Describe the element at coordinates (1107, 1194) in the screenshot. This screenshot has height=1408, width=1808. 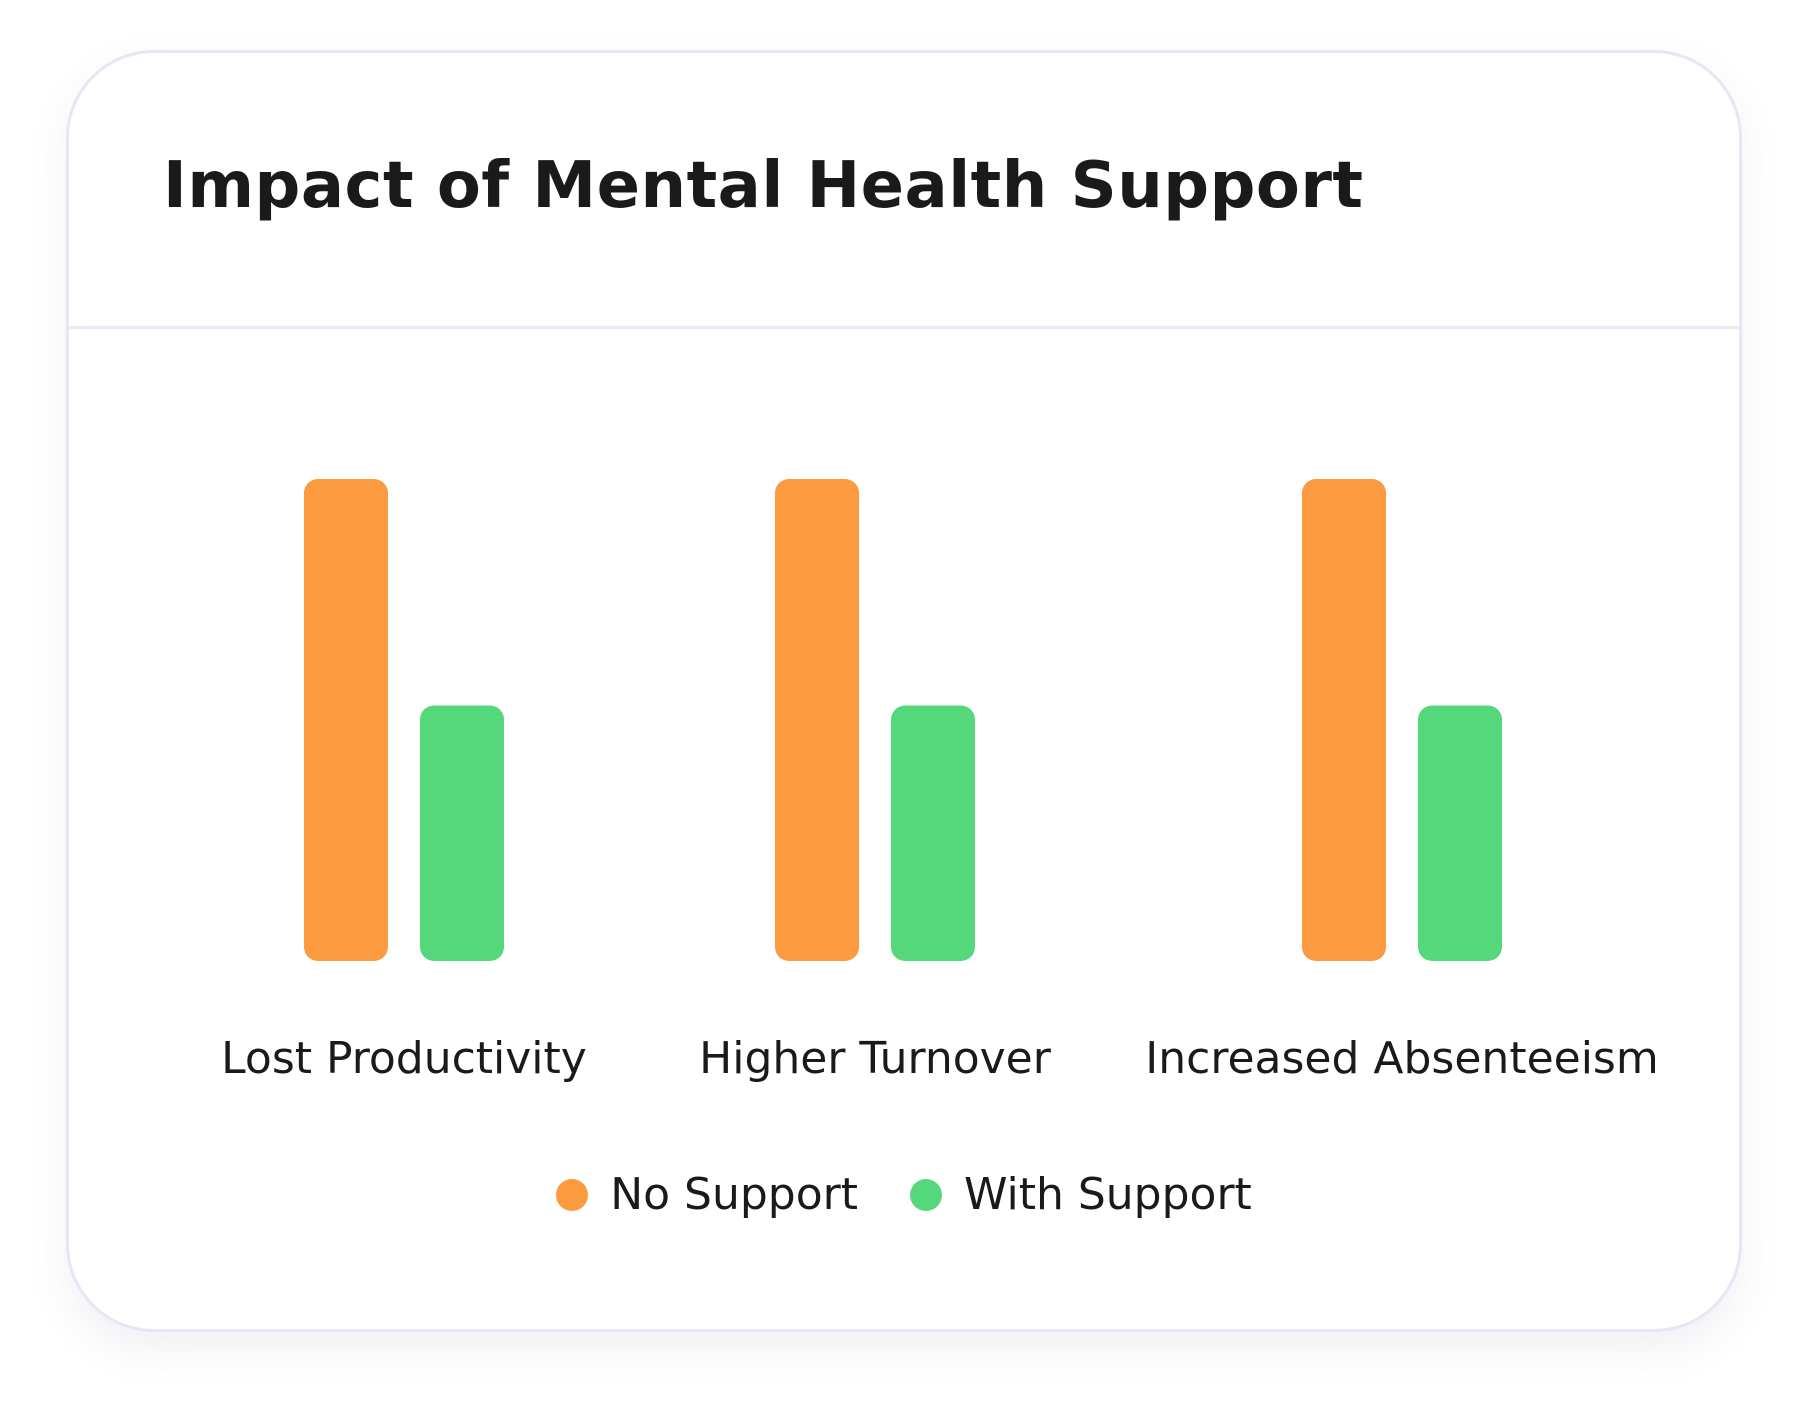
I see `legend-label-with-support: With Support` at that location.